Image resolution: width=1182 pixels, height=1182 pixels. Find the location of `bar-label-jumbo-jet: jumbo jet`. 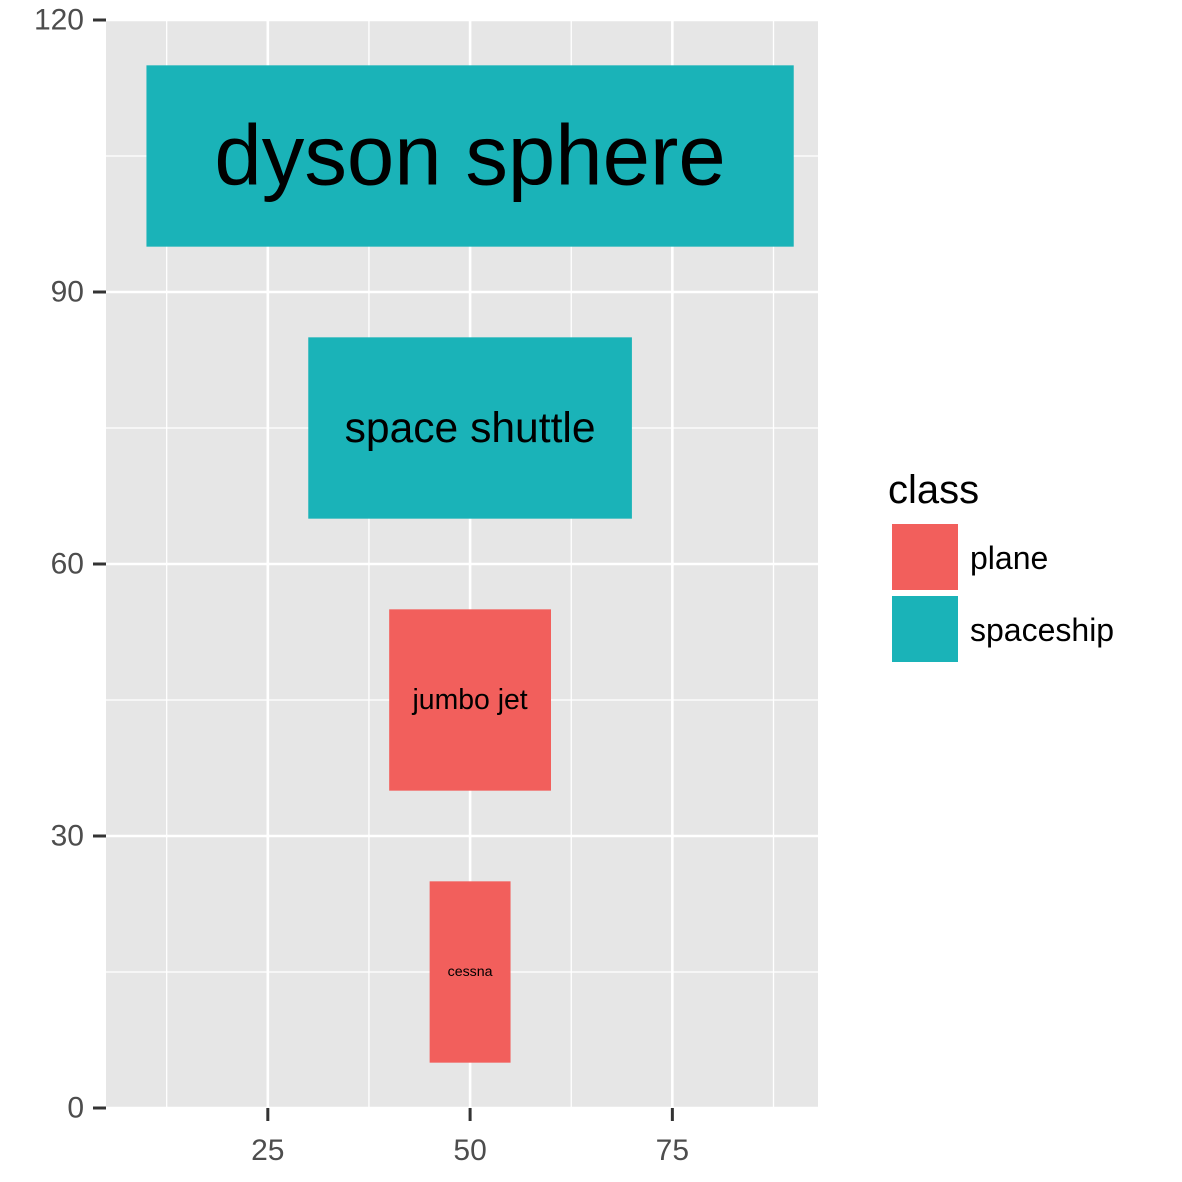

bar-label-jumbo-jet: jumbo jet is located at coordinates (469, 700).